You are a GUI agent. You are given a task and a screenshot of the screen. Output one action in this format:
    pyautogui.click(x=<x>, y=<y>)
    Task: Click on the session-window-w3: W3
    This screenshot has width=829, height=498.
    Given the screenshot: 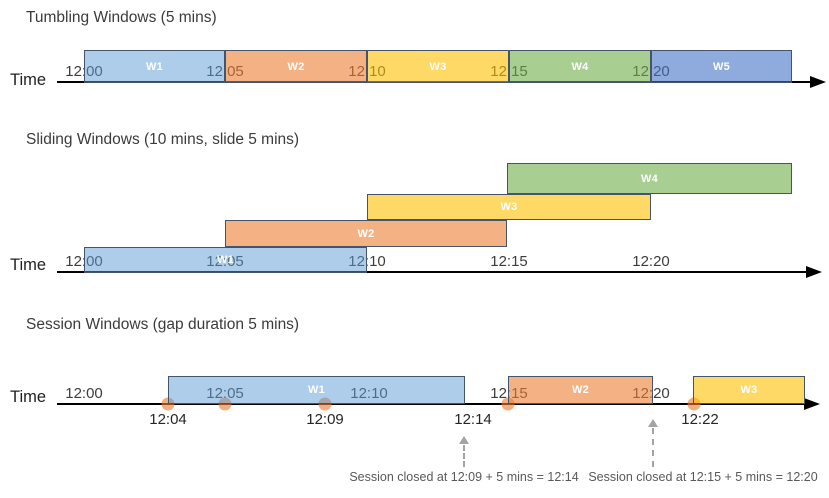 What is the action you would take?
    pyautogui.click(x=749, y=390)
    